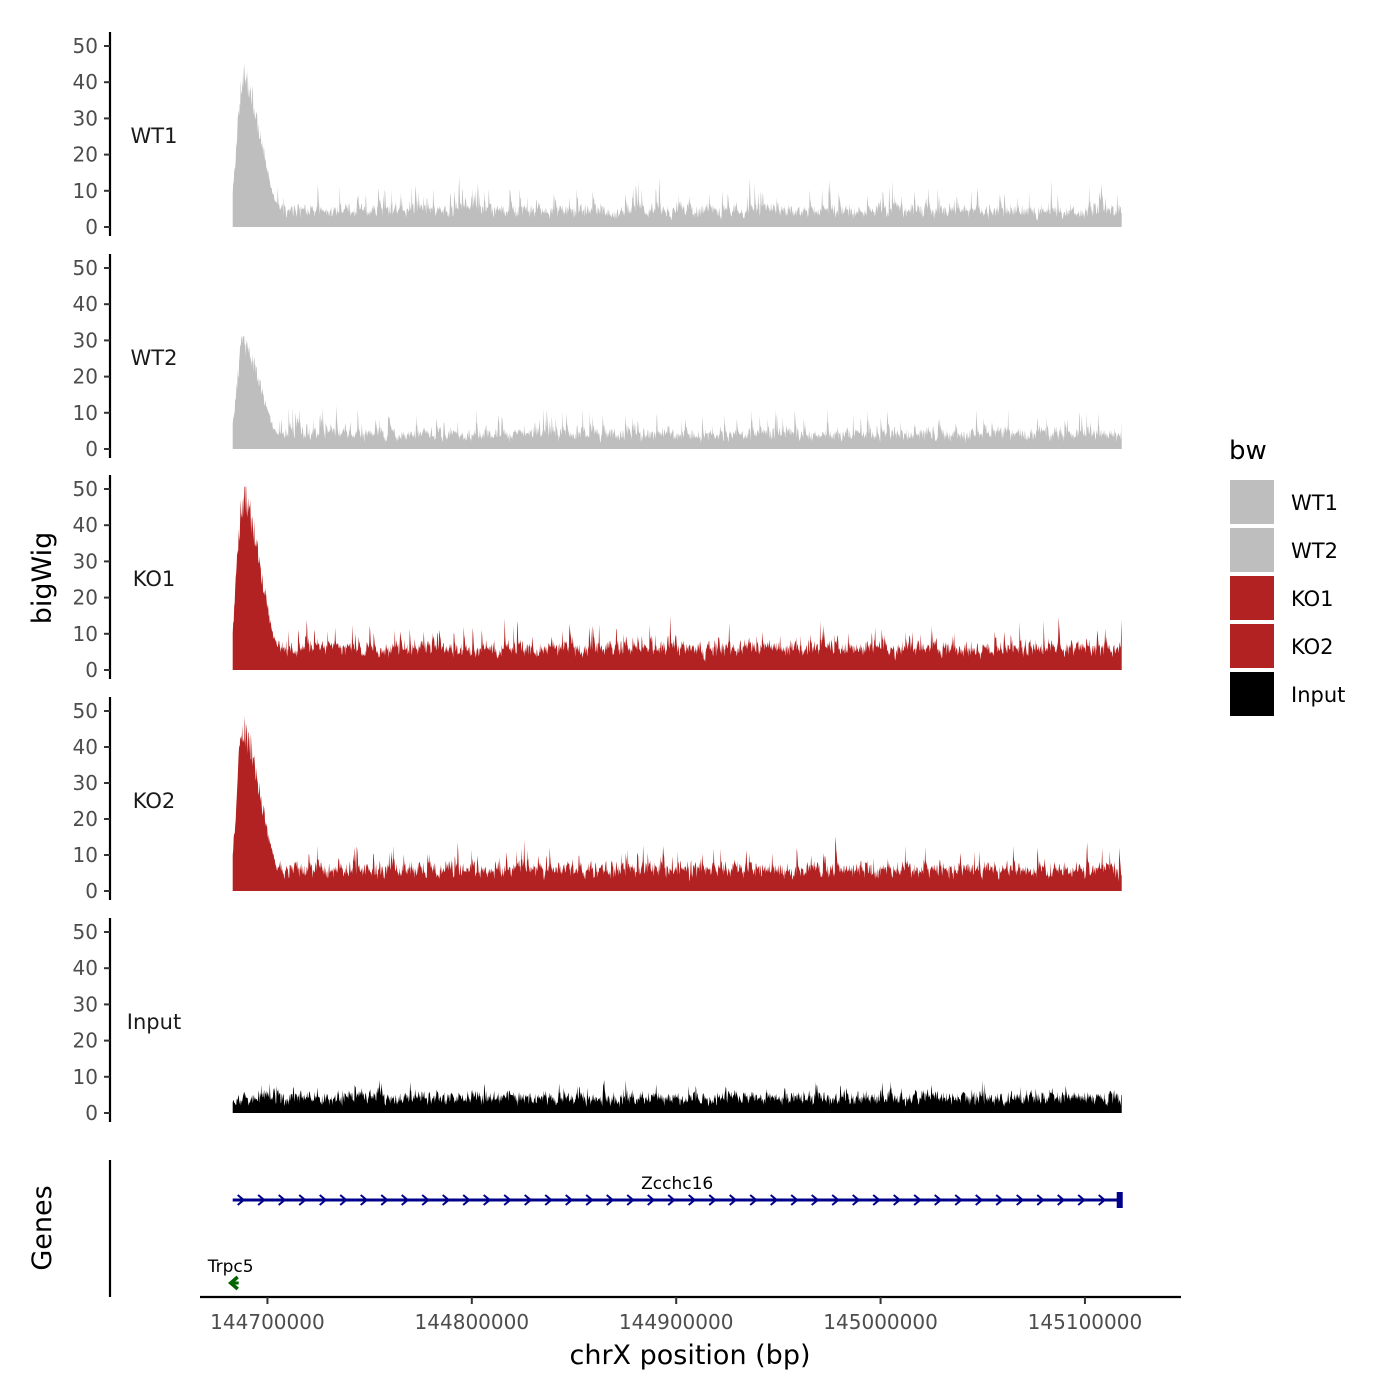  I want to click on x-axis-title: chrX position (bp), so click(689, 1355).